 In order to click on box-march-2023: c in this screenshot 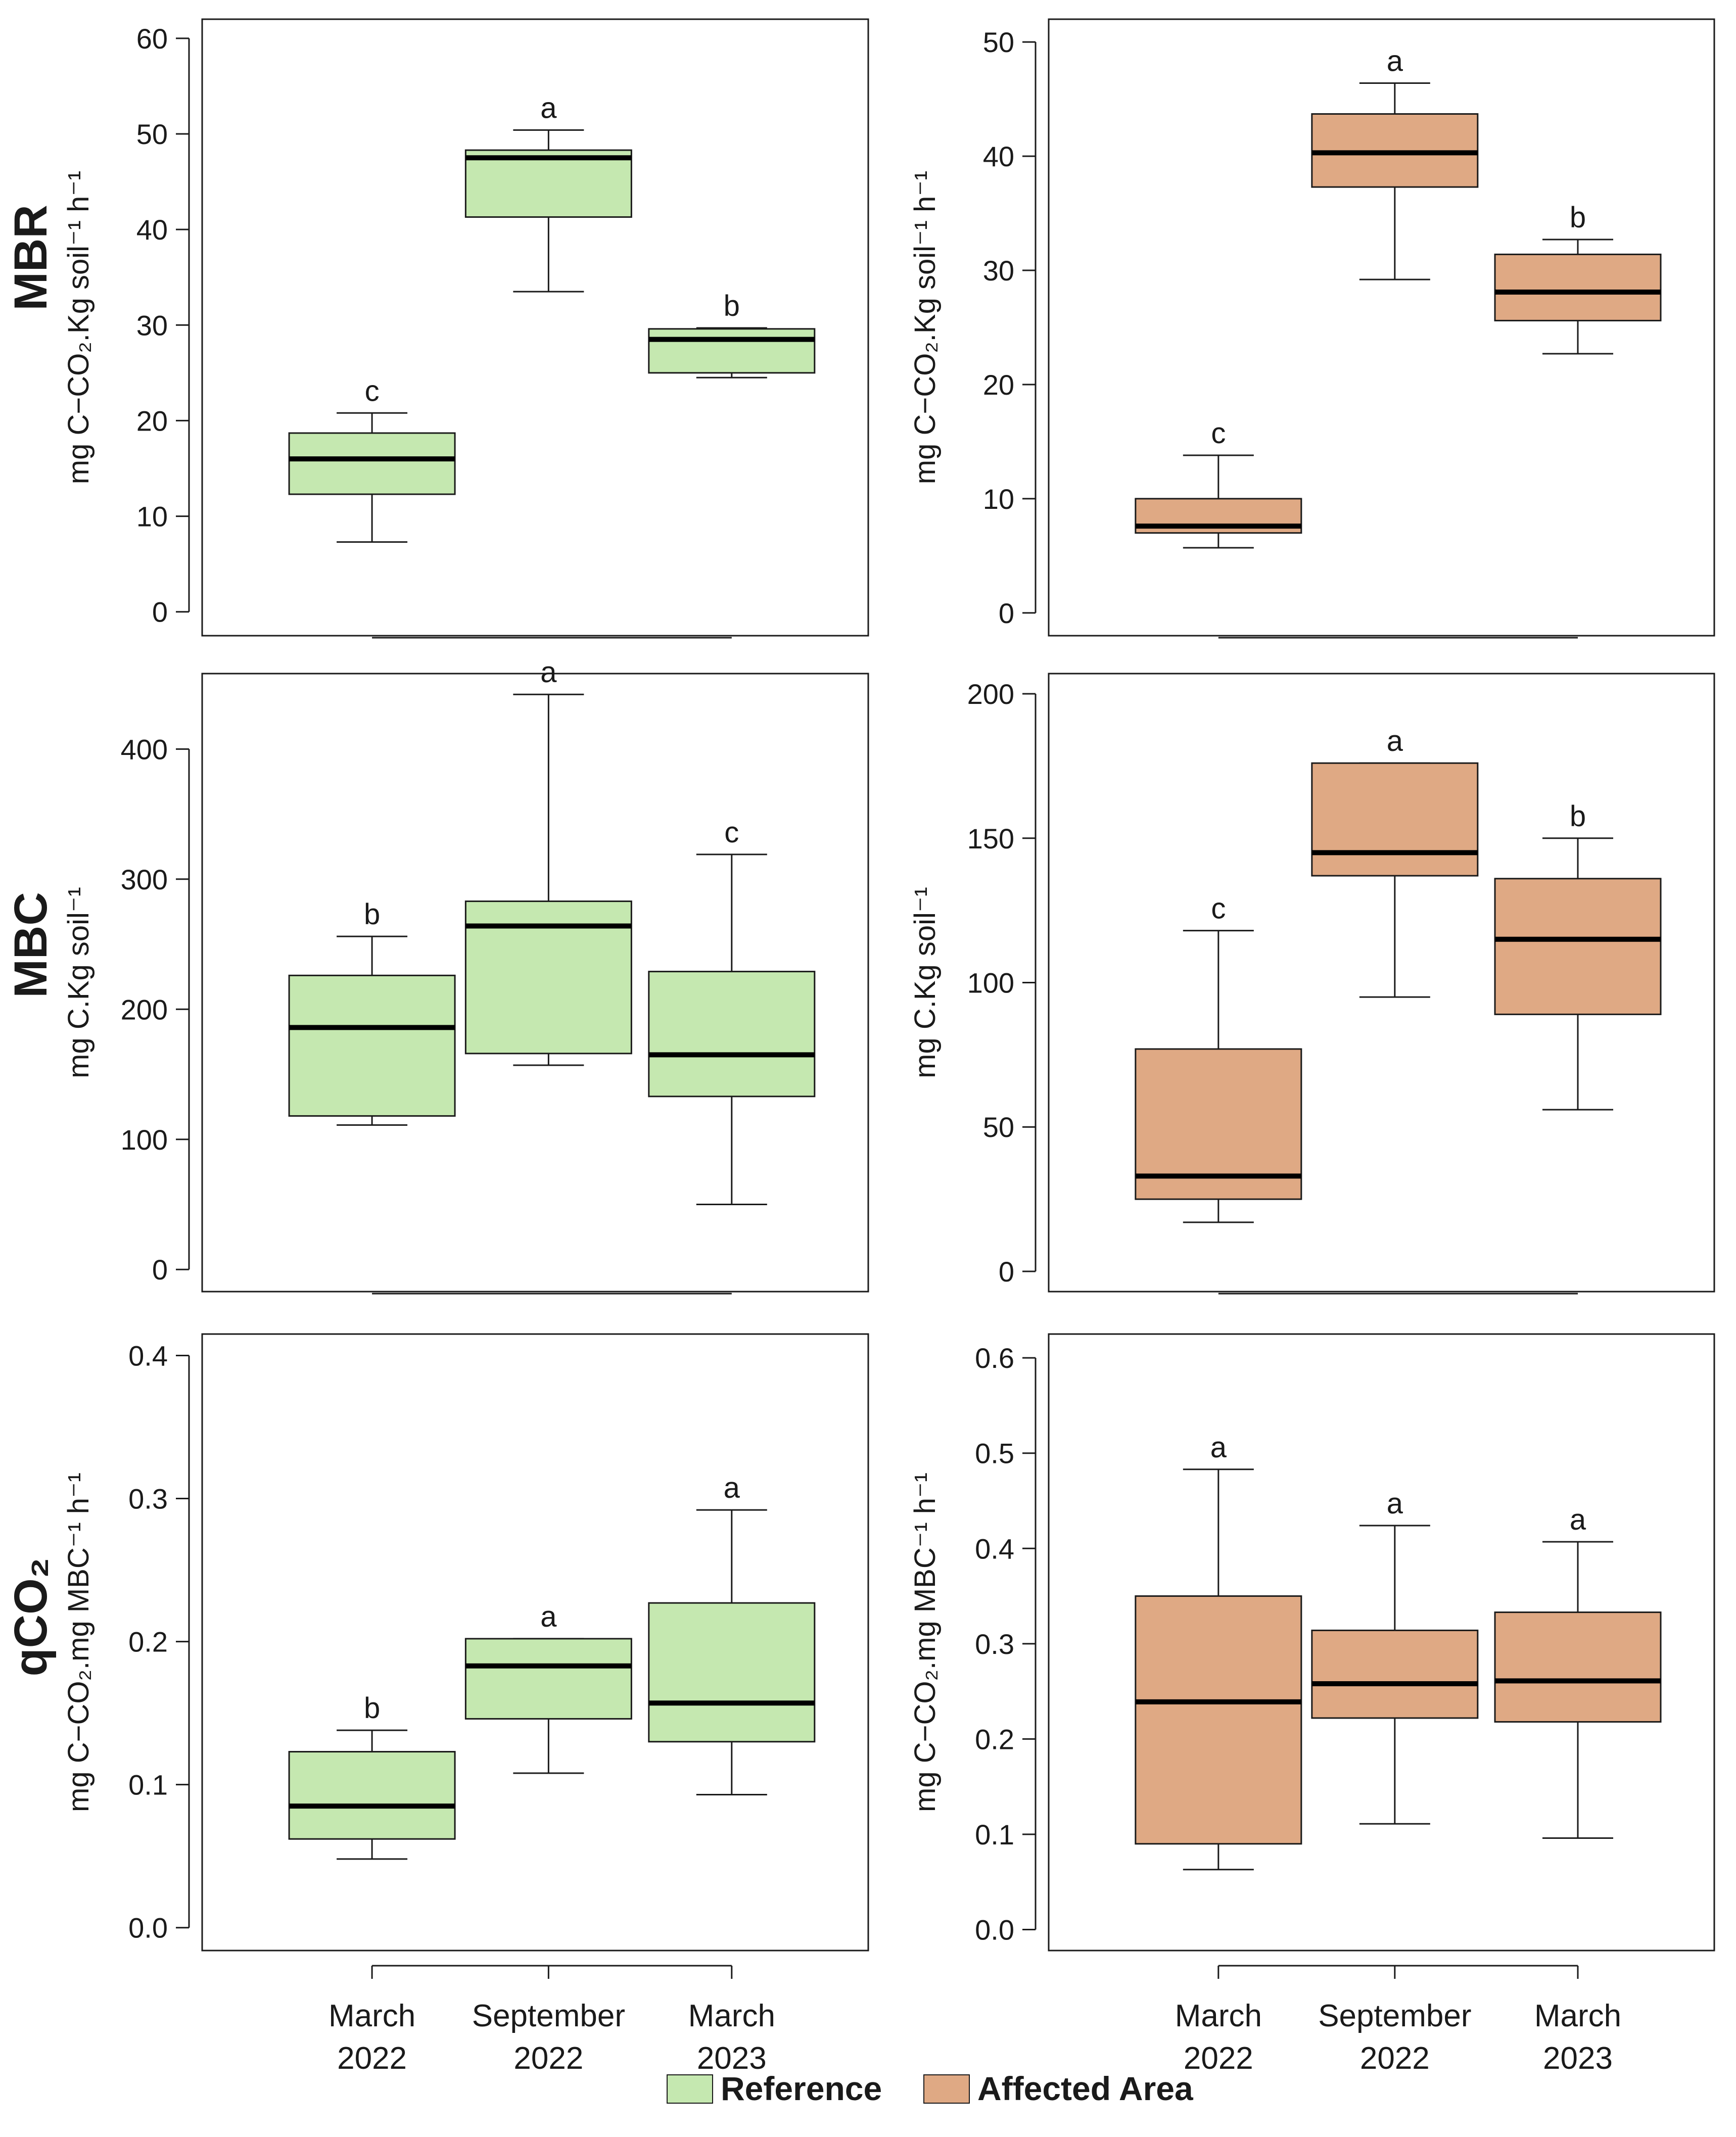, I will do `click(732, 1010)`.